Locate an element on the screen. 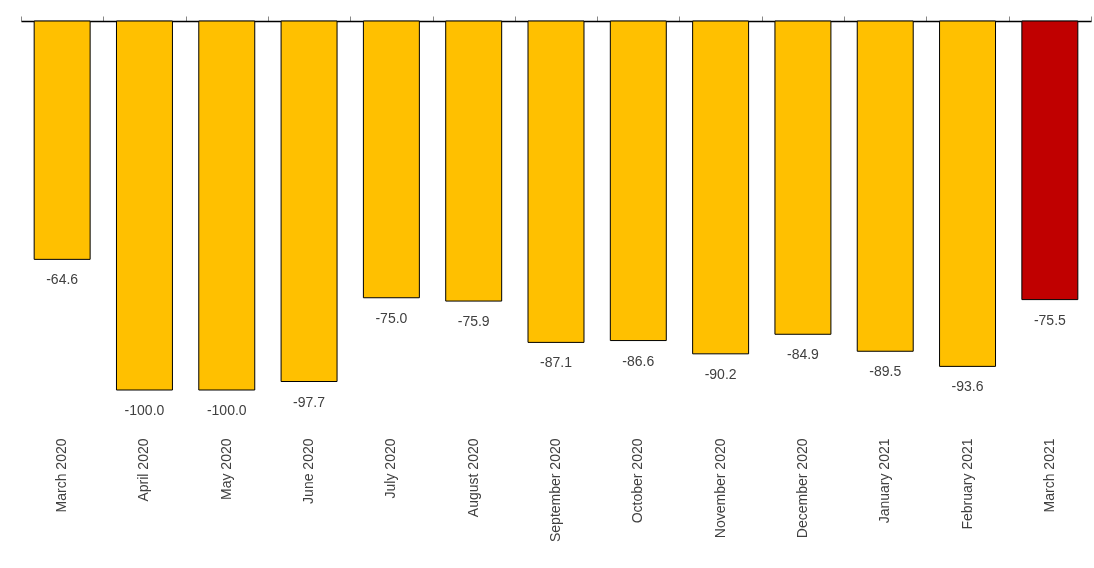 This screenshot has width=1094, height=568. x-tick-label: January 2021 is located at coordinates (884, 481).